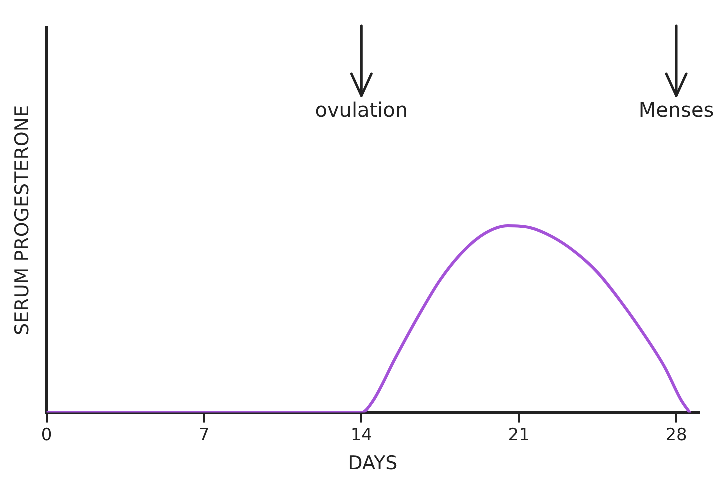 The height and width of the screenshot is (486, 723). What do you see at coordinates (373, 463) in the screenshot?
I see `x-axis-title: DAYS` at bounding box center [373, 463].